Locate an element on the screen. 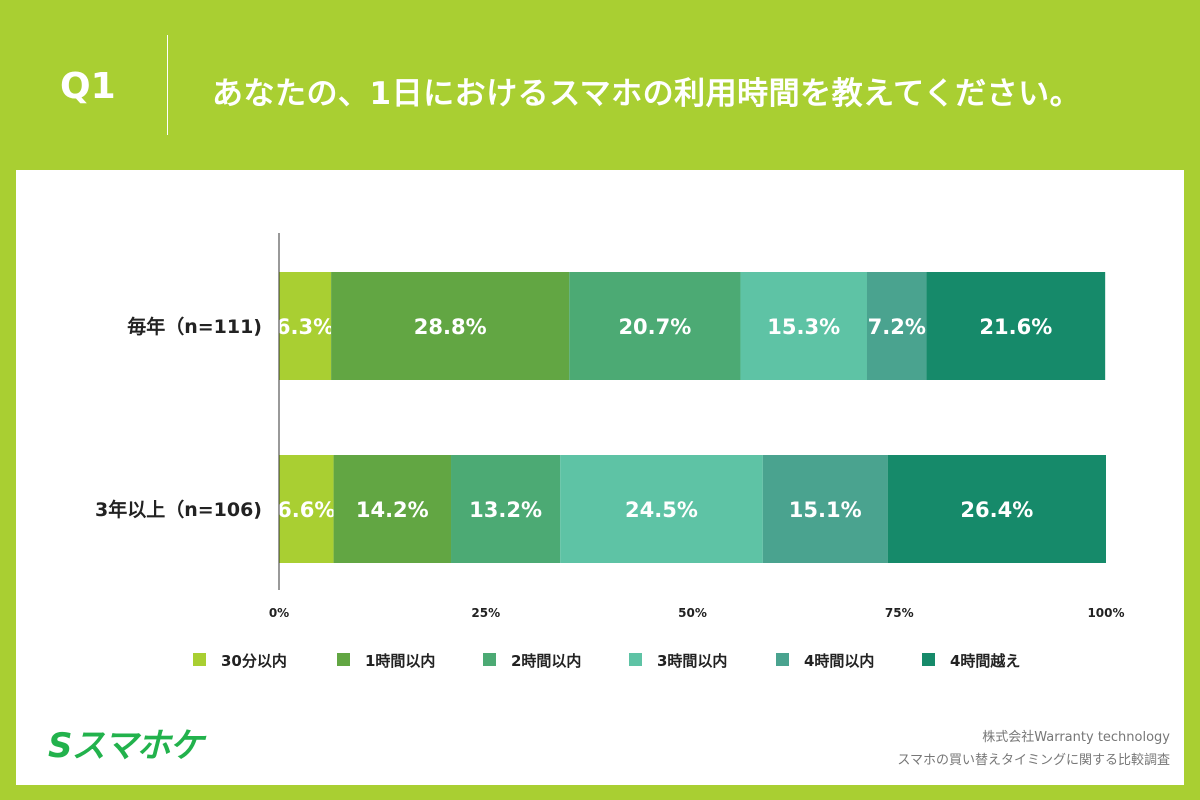  legend-label: 2時間以内 is located at coordinates (546, 661).